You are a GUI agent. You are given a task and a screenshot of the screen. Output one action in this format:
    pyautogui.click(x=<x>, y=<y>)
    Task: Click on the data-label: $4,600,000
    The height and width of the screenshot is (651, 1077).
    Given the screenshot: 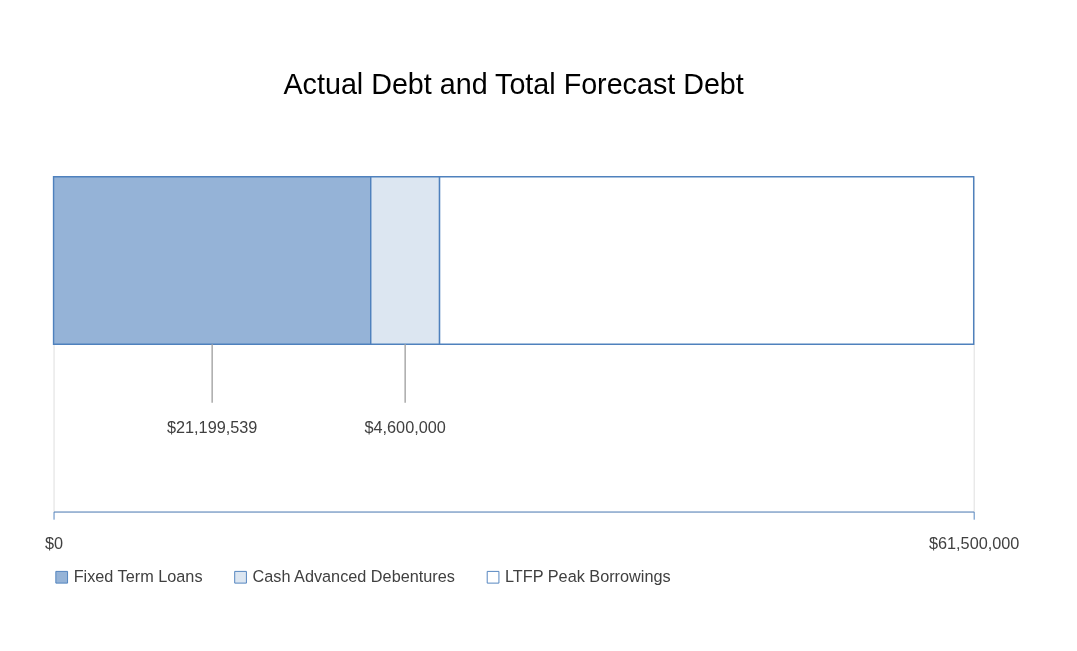 What is the action you would take?
    pyautogui.click(x=405, y=426)
    